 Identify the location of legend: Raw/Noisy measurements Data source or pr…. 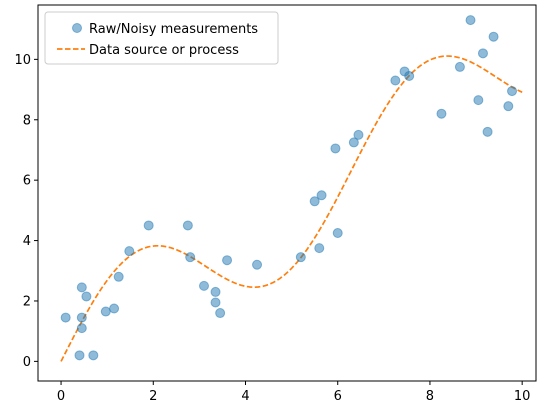
(161, 38).